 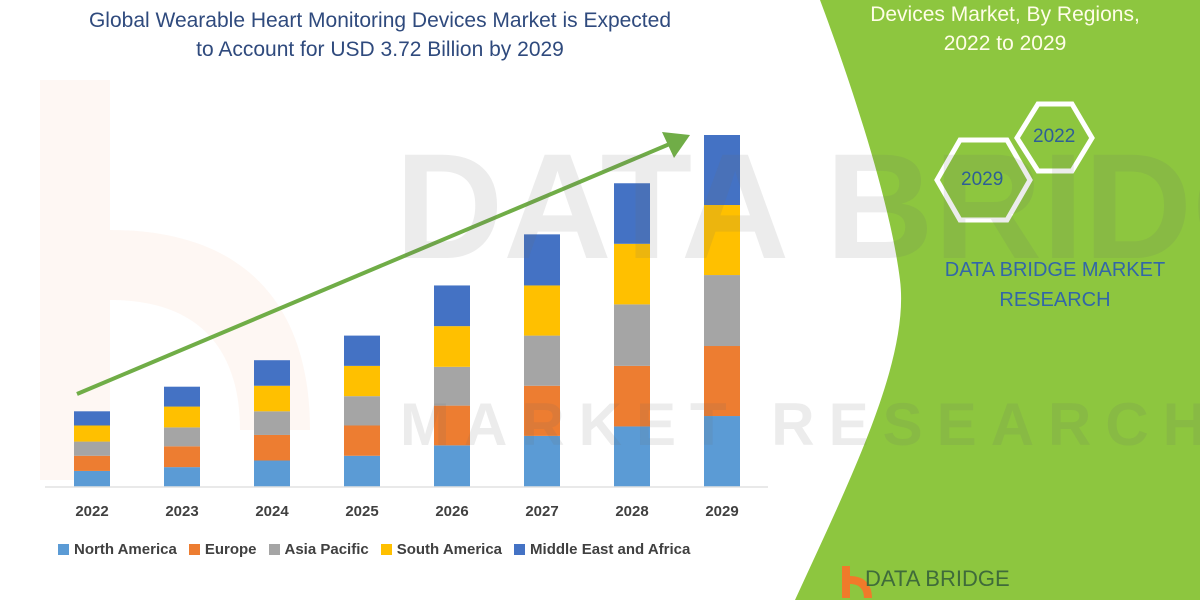 I want to click on bar-2025-asia-pacific, so click(x=362, y=411).